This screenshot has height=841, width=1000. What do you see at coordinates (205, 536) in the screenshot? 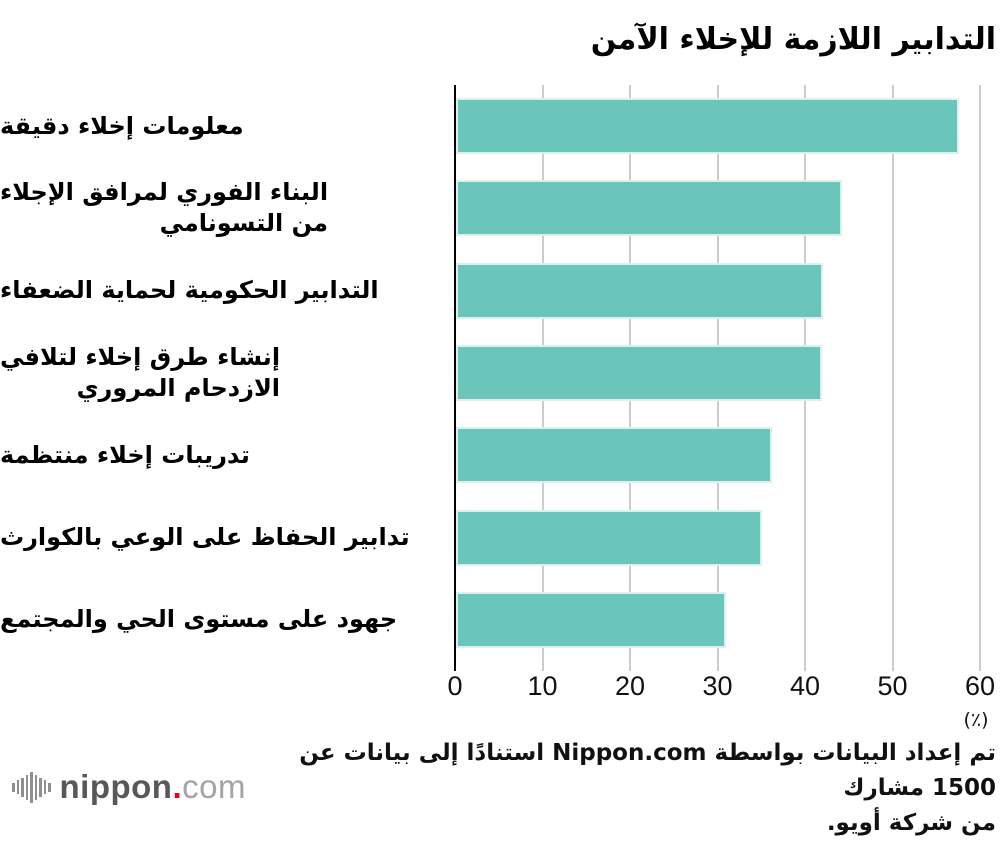
I see `bar-label-text: تدابير الحفاظ على الوعي بالكوارث` at bounding box center [205, 536].